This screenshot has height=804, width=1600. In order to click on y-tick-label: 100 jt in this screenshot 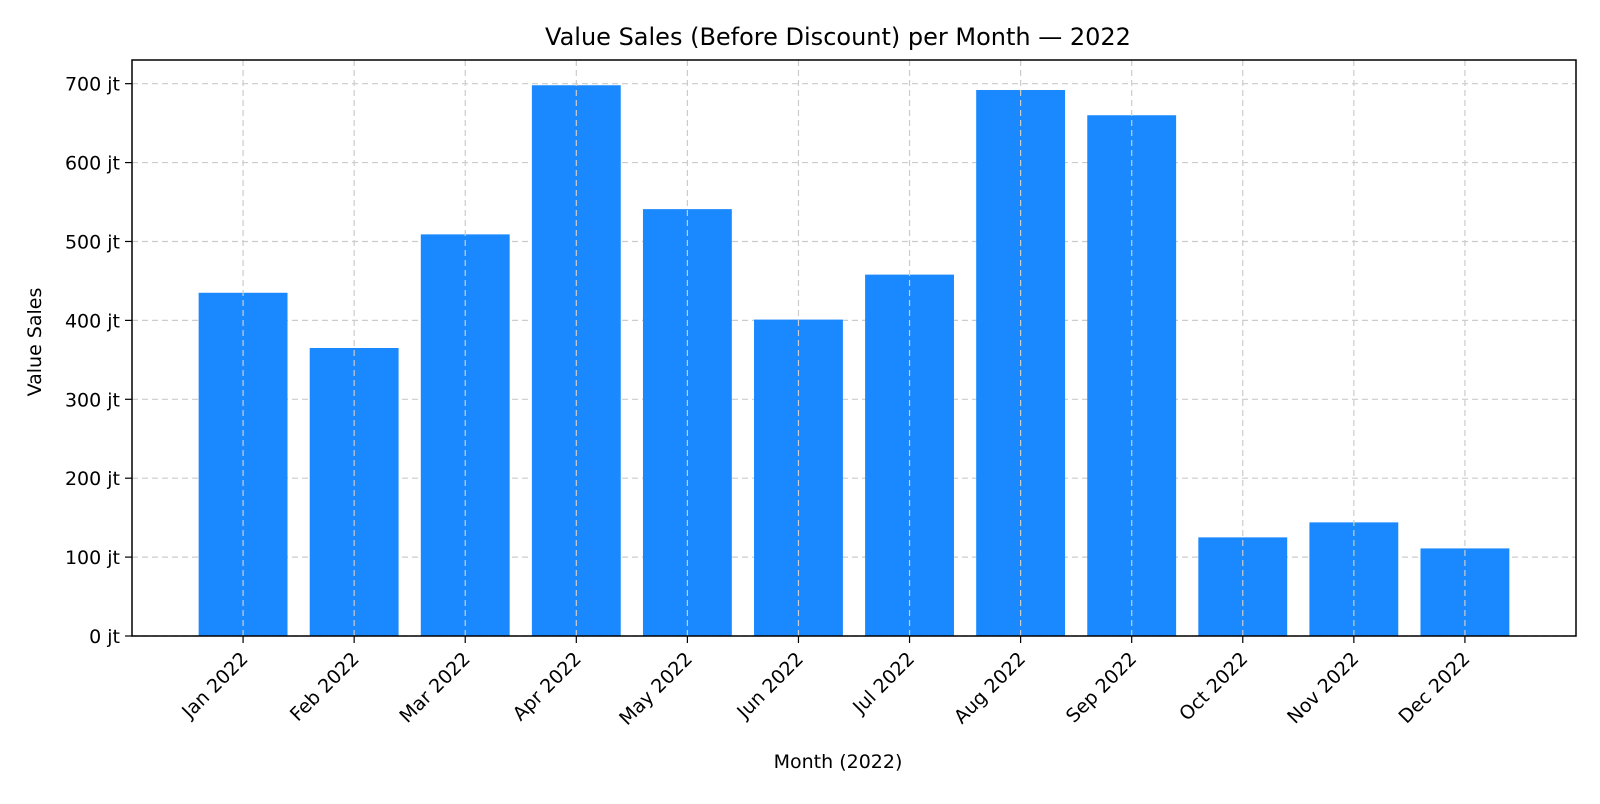, I will do `click(92, 558)`.